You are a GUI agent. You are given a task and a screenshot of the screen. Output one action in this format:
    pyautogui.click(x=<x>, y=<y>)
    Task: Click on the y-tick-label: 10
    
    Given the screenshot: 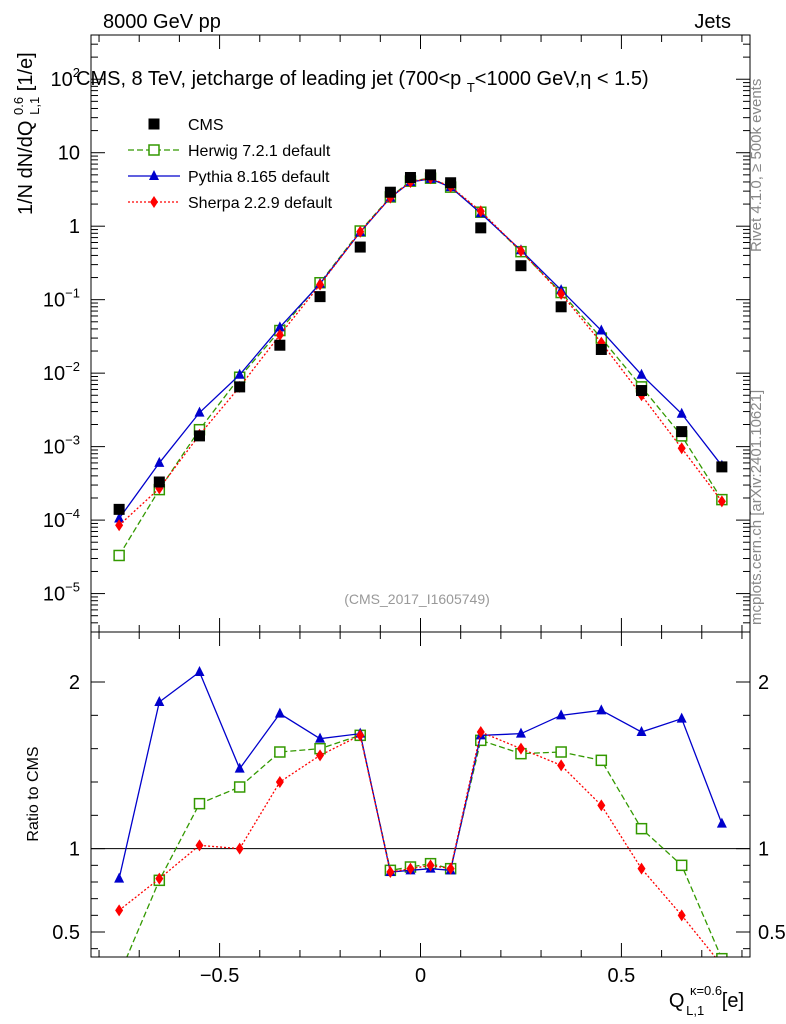 What is the action you would take?
    pyautogui.click(x=69, y=154)
    